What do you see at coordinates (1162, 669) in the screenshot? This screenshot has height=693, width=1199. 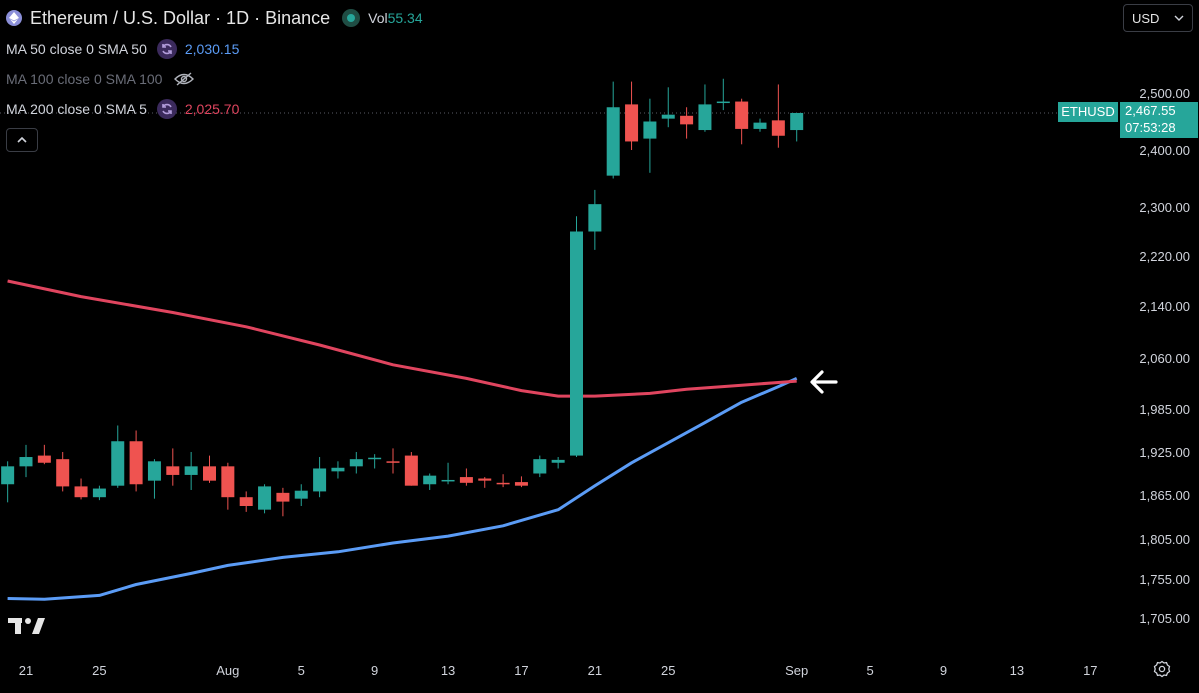 I see `gear-icon` at bounding box center [1162, 669].